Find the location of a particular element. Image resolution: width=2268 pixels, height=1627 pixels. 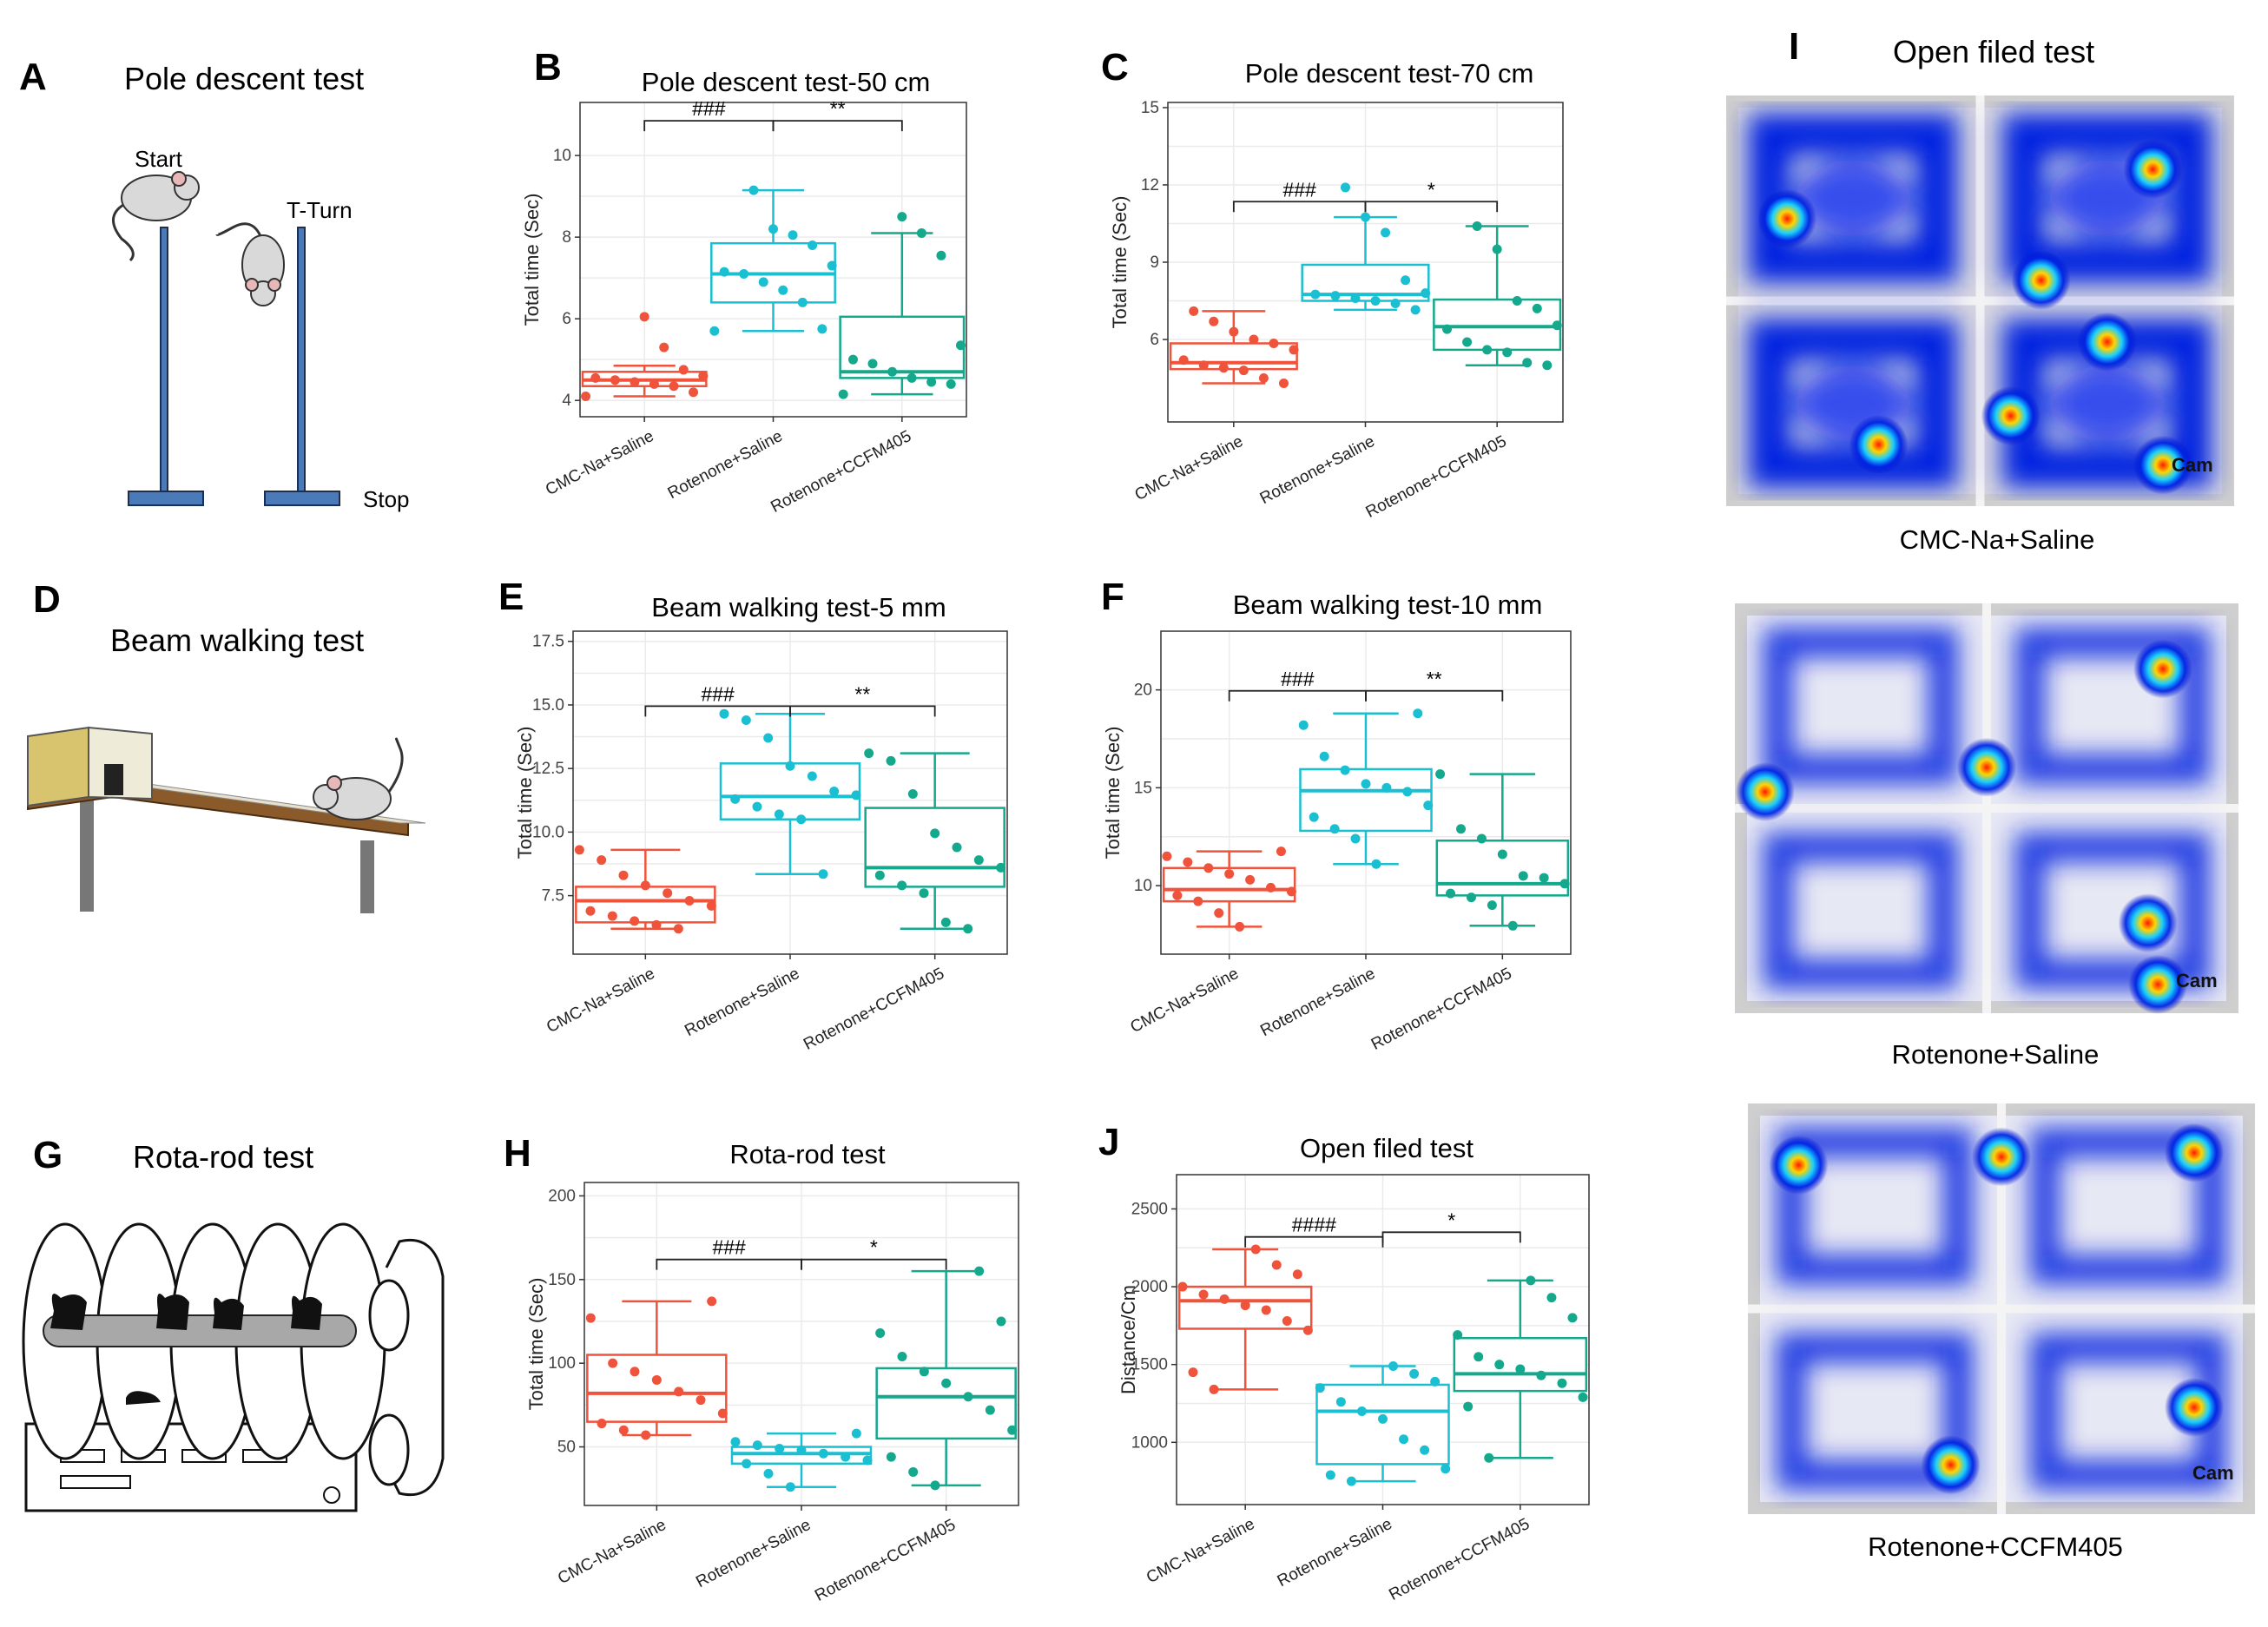

panel-label-a: A is located at coordinates (33, 77).